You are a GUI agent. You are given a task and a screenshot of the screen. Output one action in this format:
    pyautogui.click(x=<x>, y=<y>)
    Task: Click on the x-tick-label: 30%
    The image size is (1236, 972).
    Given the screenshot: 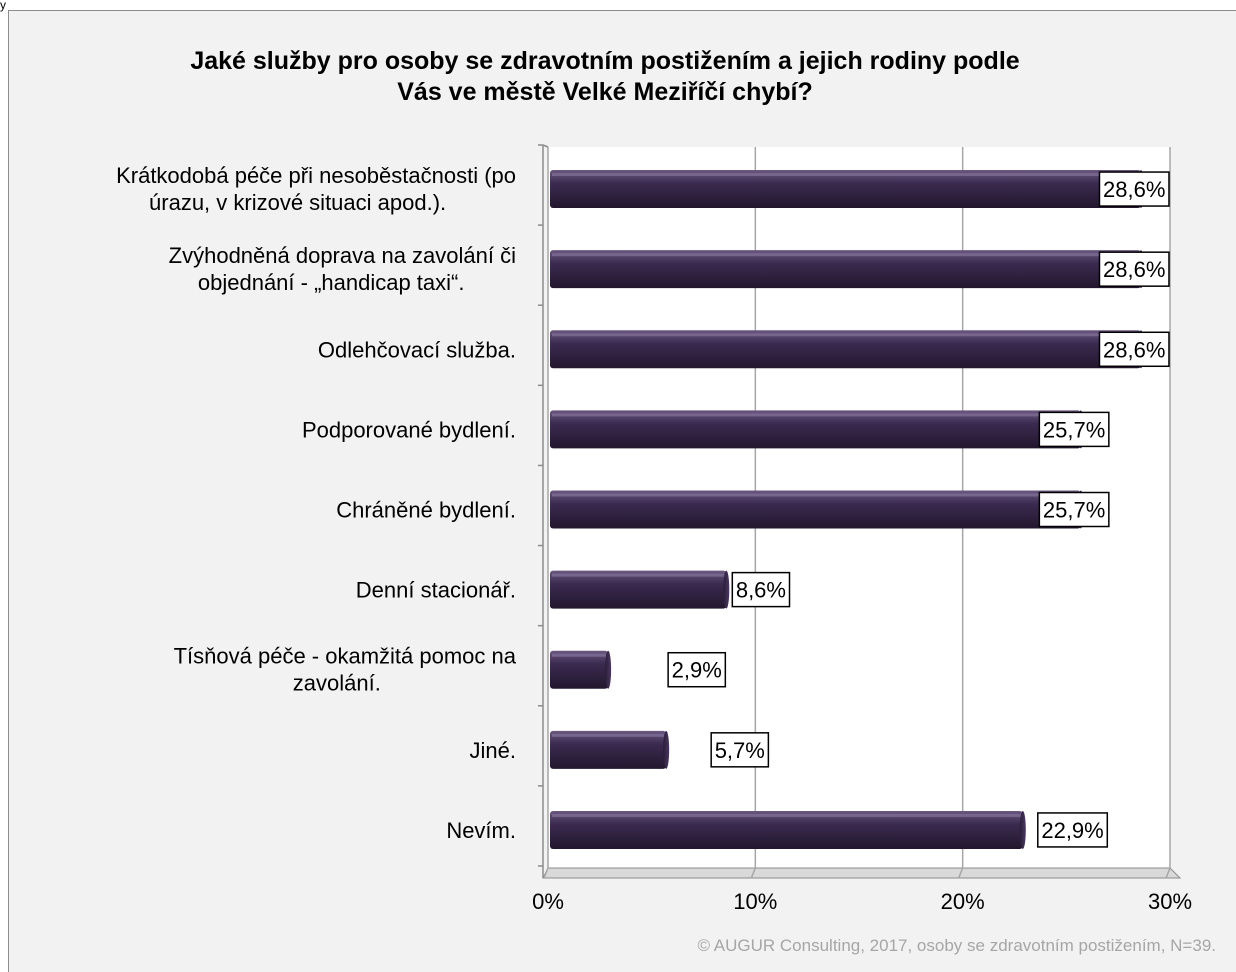 What is the action you would take?
    pyautogui.click(x=1170, y=901)
    